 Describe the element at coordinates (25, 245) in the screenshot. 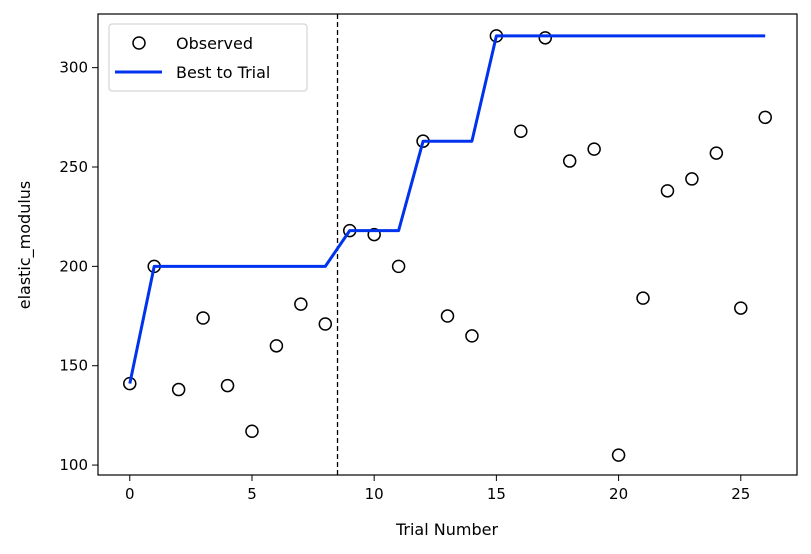

I see `y-axis-label: elastic_modulus` at that location.